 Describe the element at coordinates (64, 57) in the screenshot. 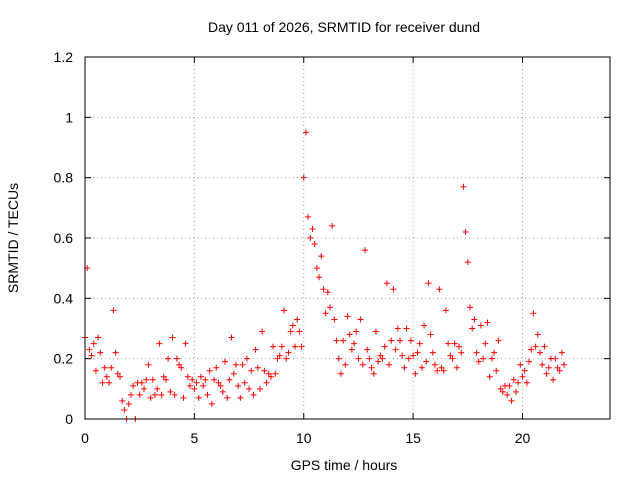

I see `y-tick-label: 1.2` at that location.